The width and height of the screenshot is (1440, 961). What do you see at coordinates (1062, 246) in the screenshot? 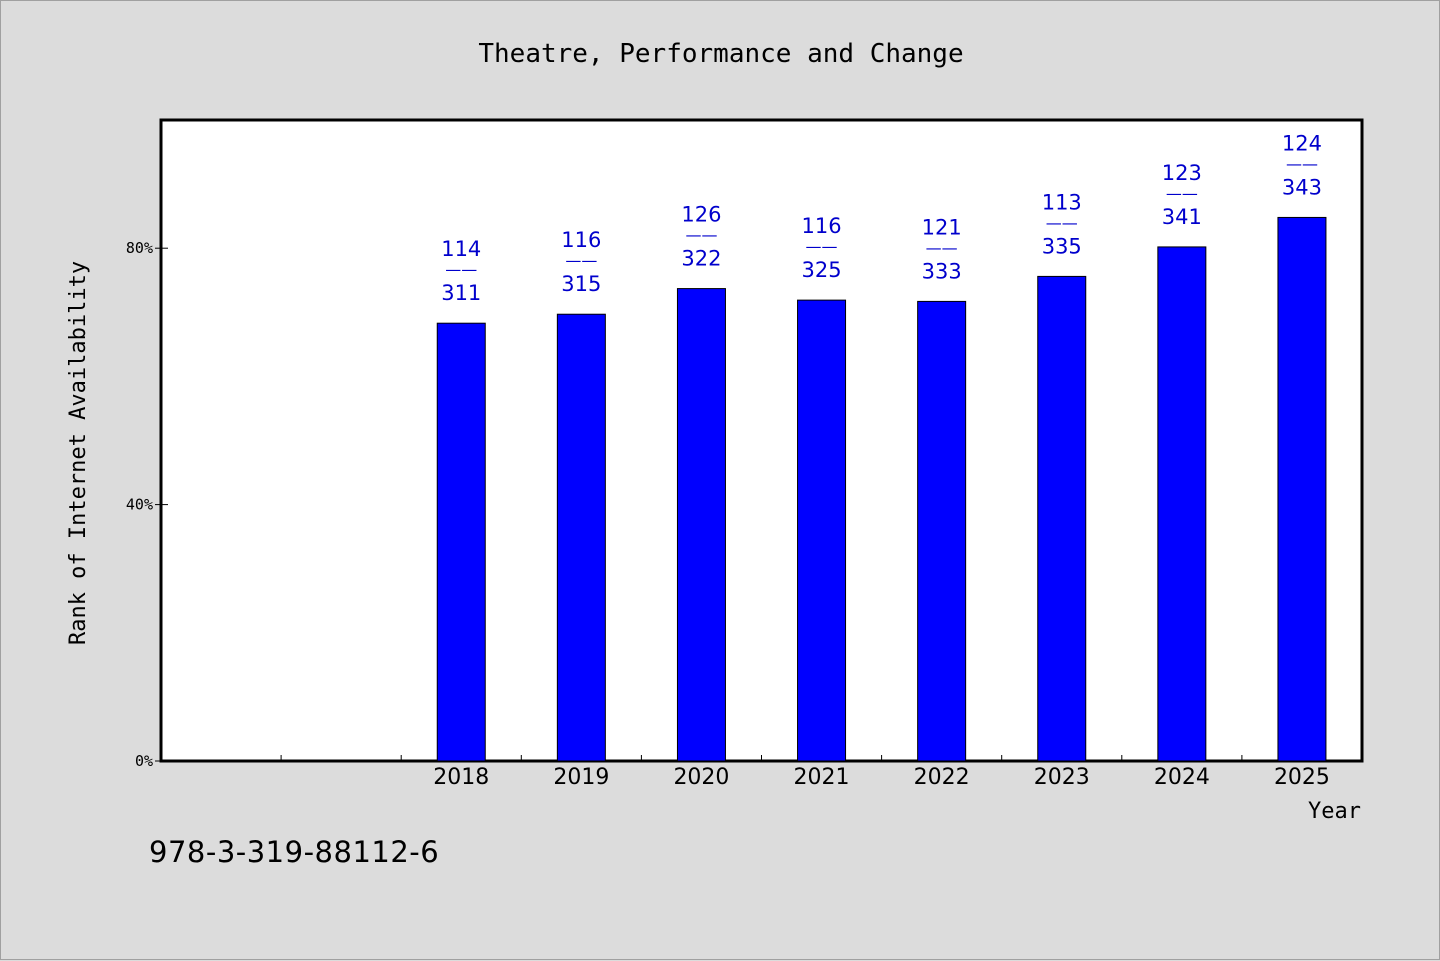
I see `data-label-bottom: 335` at bounding box center [1062, 246].